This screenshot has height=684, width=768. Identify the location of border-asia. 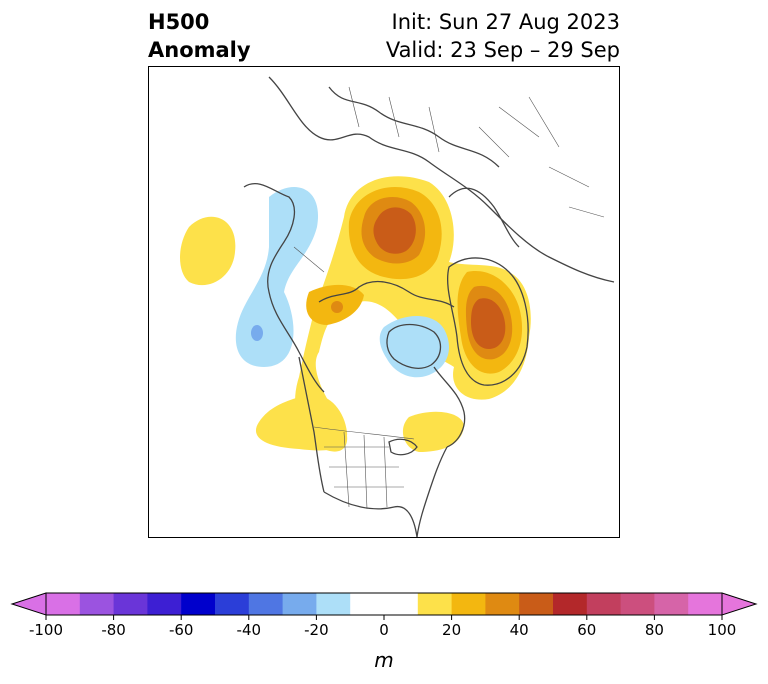
(394, 119).